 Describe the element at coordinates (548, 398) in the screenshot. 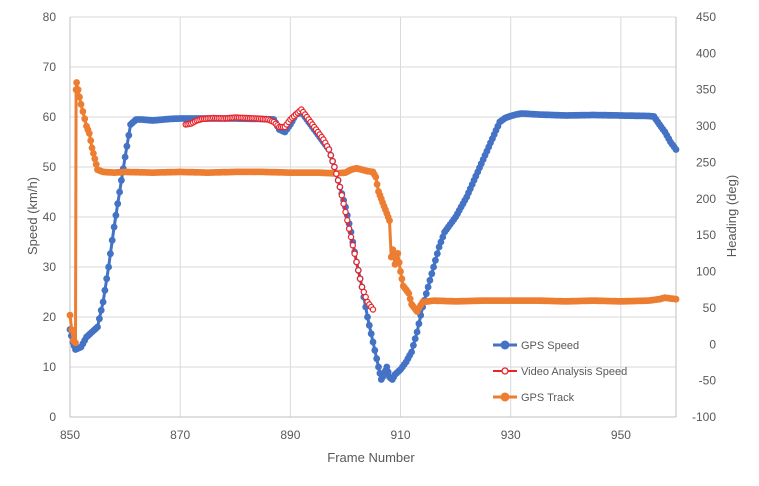

I see `legend-label: GPS Track` at that location.